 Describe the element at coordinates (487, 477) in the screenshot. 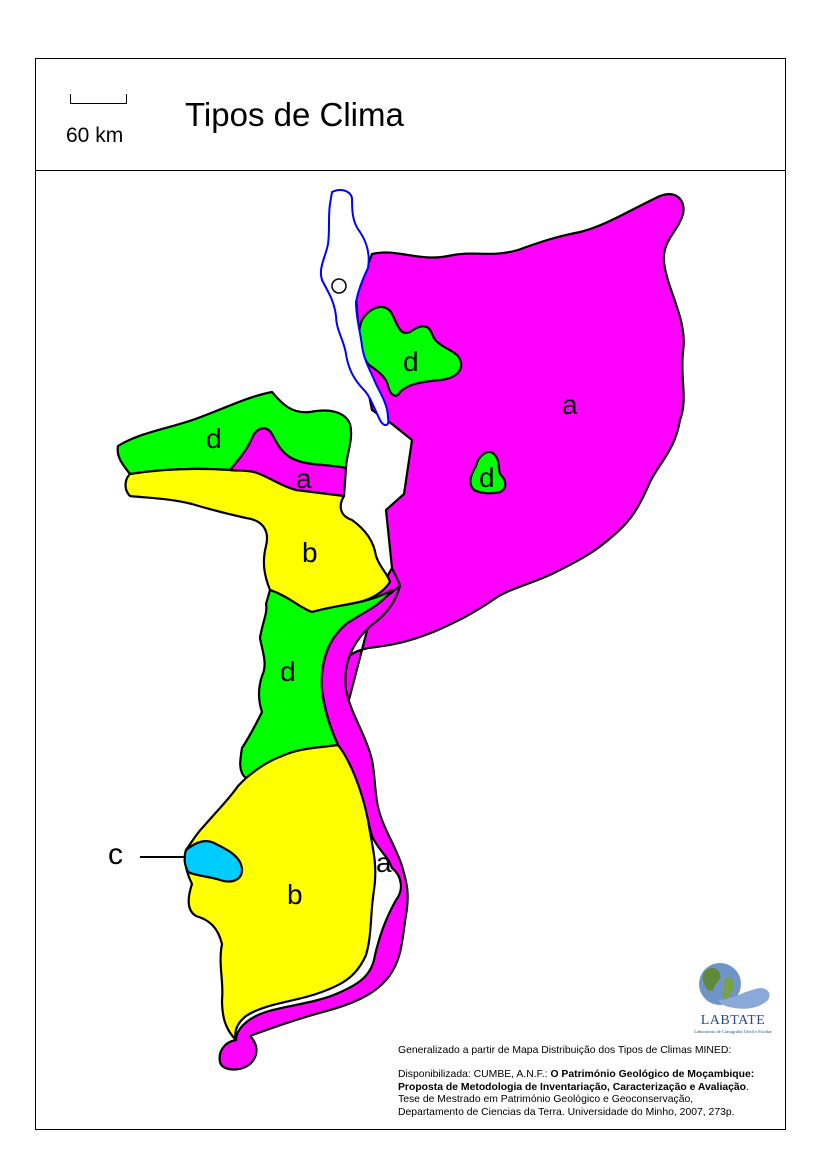

I see `zone-d-center-label: d` at that location.